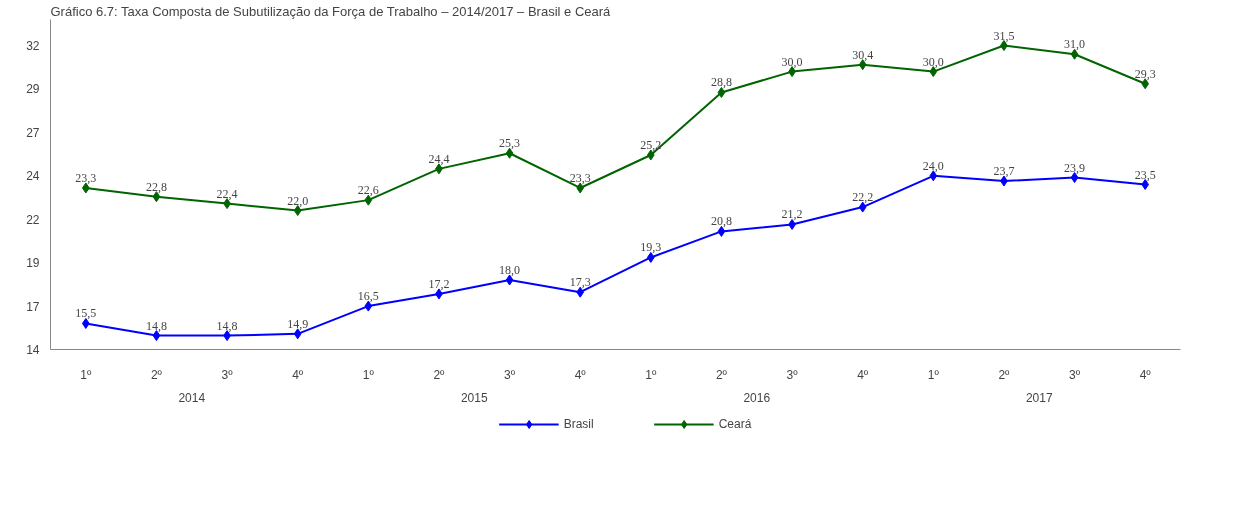  What do you see at coordinates (735, 424) in the screenshot?
I see `legend-label: Ceará` at bounding box center [735, 424].